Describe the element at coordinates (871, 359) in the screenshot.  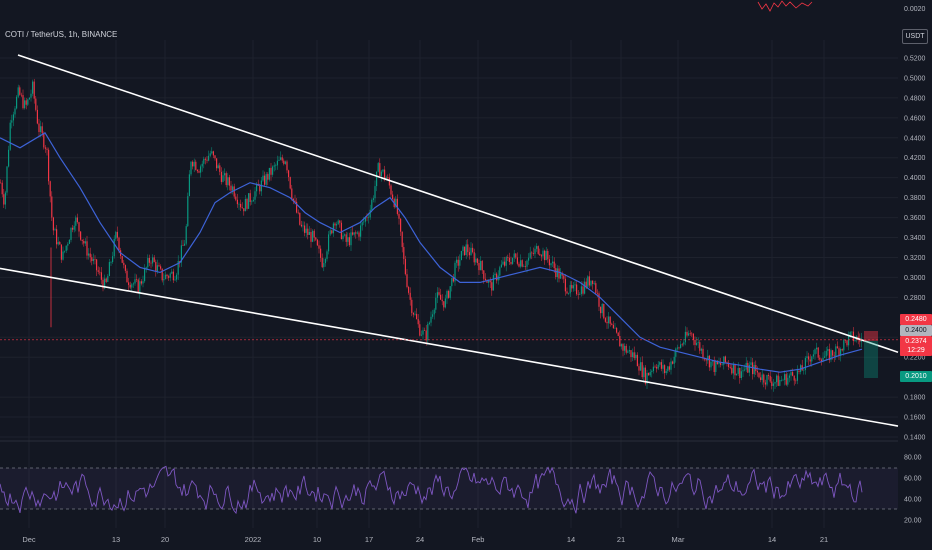
I see `position-reward-zone` at that location.